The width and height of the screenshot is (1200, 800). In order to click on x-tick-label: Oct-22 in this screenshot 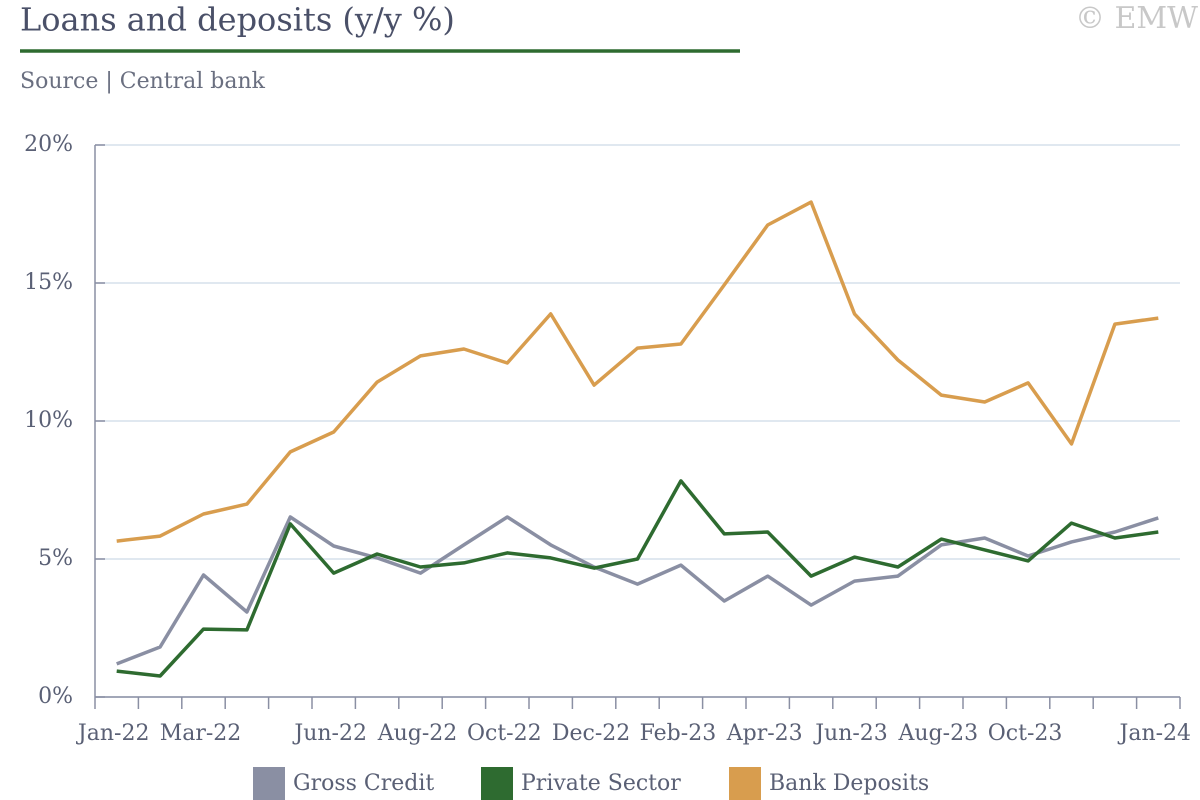, I will do `click(504, 733)`.